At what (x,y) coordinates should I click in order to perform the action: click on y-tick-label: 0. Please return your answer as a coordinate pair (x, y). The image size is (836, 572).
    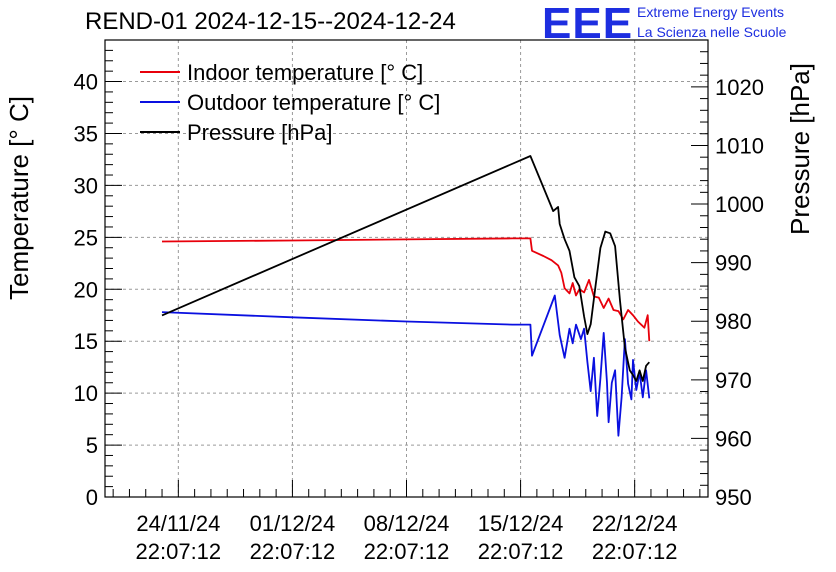
    Looking at the image, I should click on (92, 497).